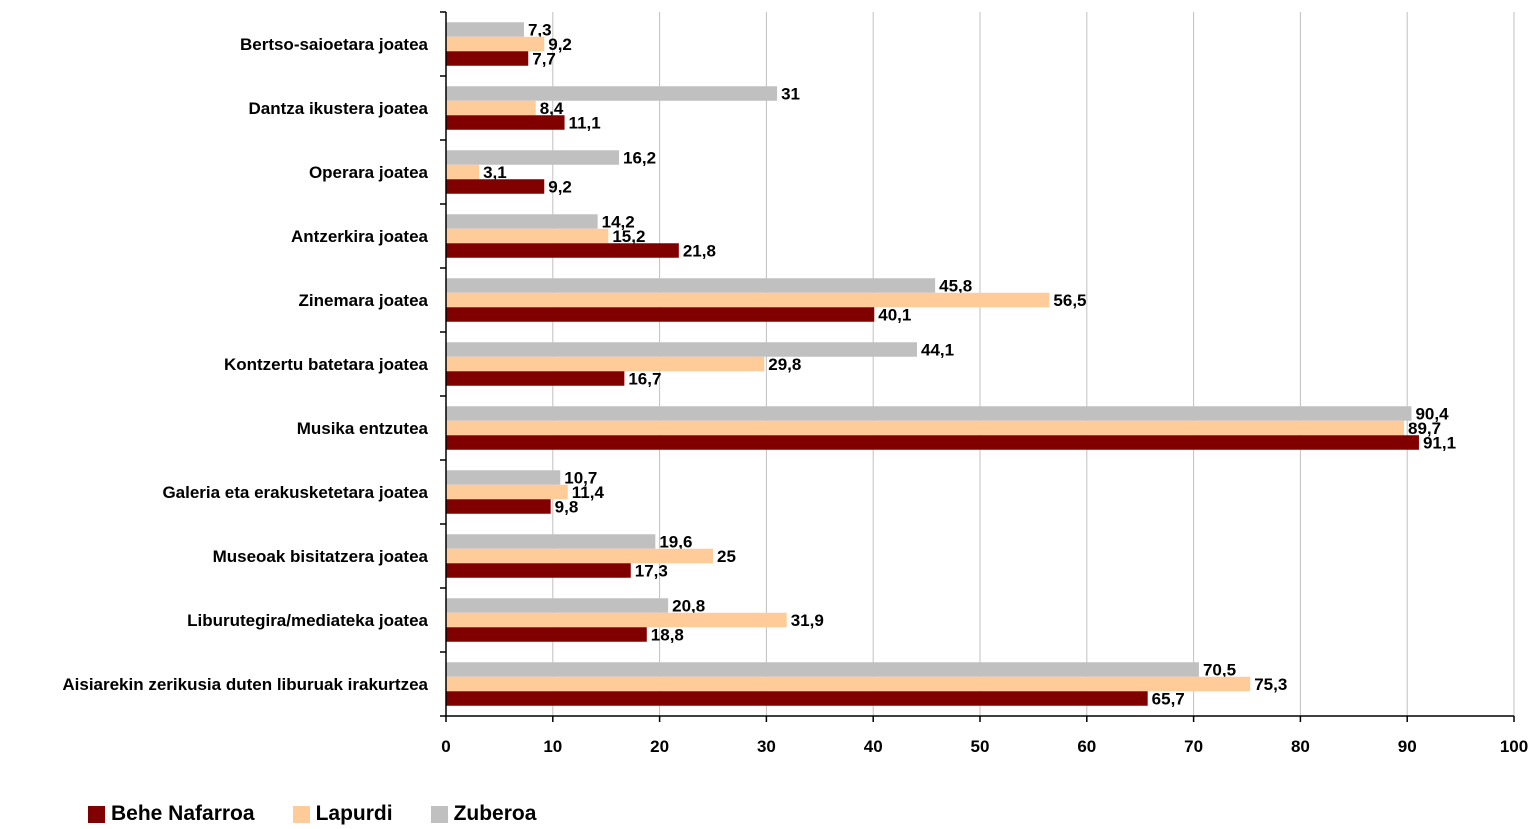  What do you see at coordinates (980, 746) in the screenshot?
I see `x-tick-label-50: 50` at bounding box center [980, 746].